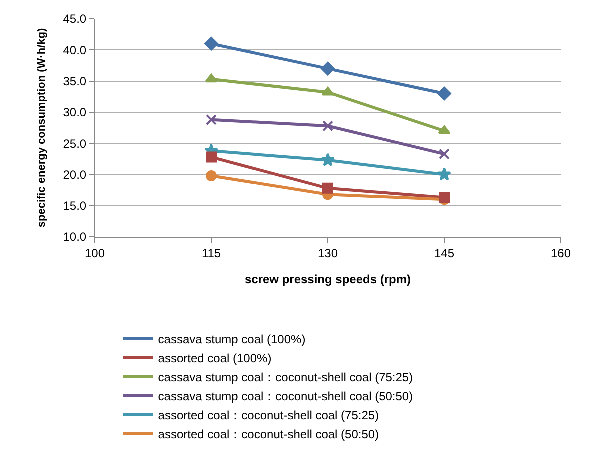  What do you see at coordinates (75, 50) in the screenshot?
I see `y-tick-label: 40.0` at bounding box center [75, 50].